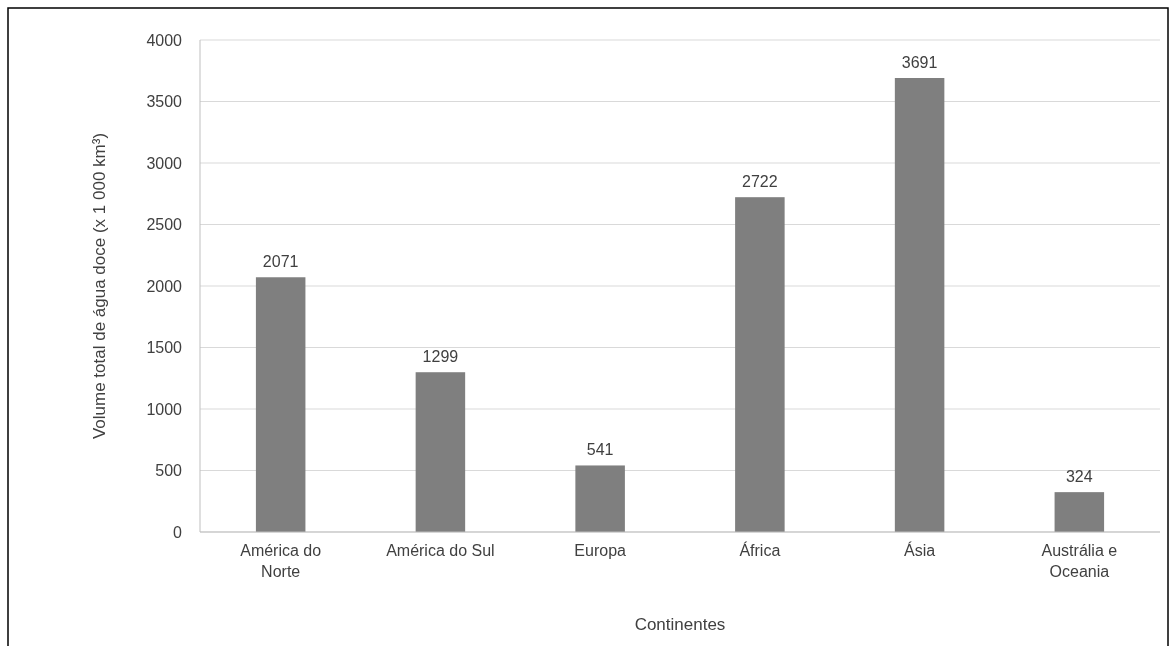  I want to click on x-tick-label: África, so click(760, 550).